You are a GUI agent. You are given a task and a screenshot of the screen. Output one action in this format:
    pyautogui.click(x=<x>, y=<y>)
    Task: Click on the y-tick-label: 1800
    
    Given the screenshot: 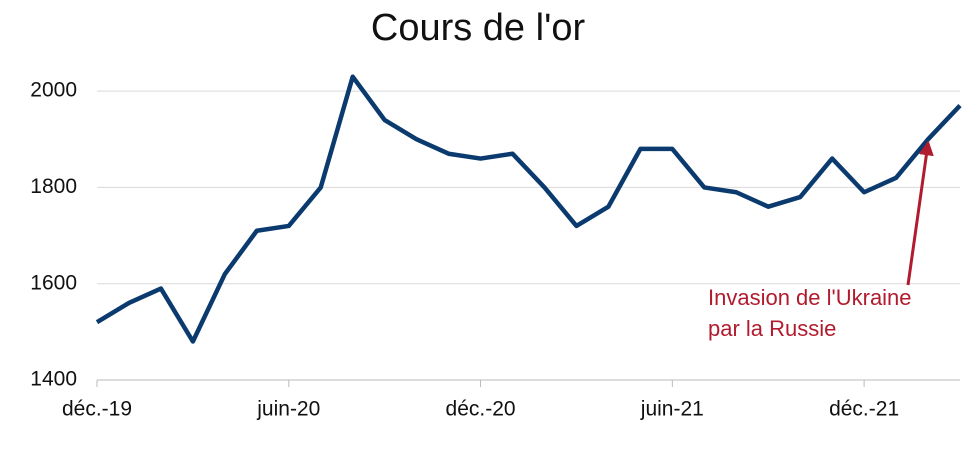 What is the action you would take?
    pyautogui.click(x=53, y=186)
    